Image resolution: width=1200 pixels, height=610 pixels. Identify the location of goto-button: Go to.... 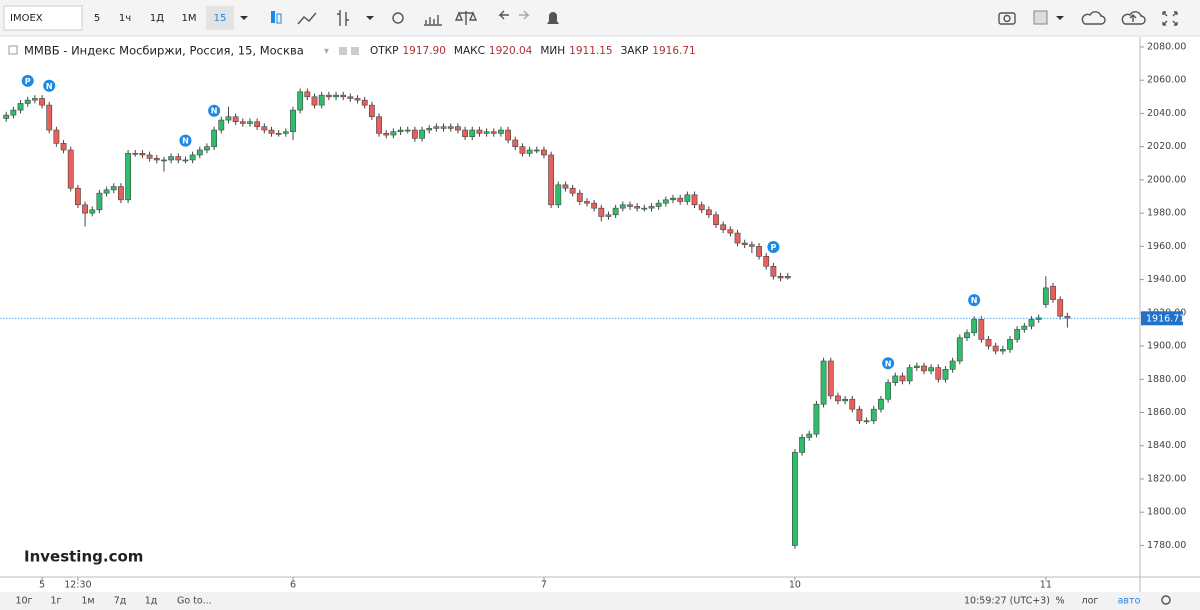
(194, 601).